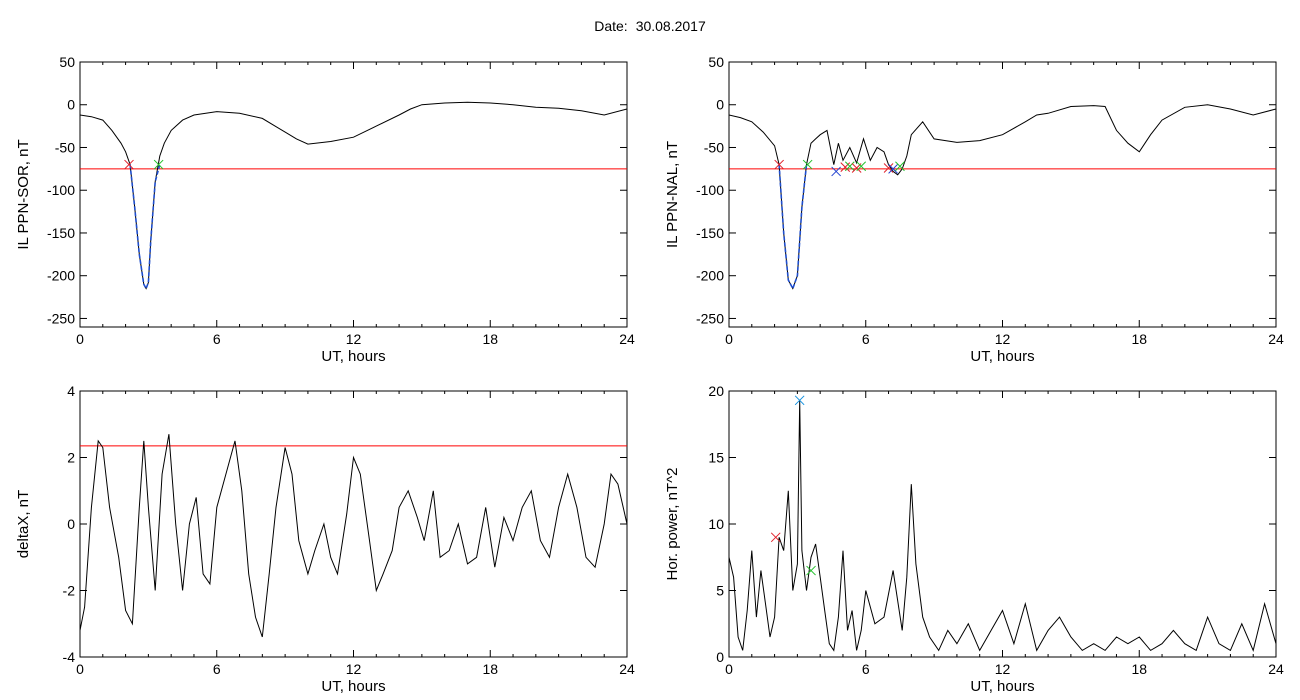 The height and width of the screenshot is (700, 1300). I want to click on y-tick-label: 10, so click(716, 524).